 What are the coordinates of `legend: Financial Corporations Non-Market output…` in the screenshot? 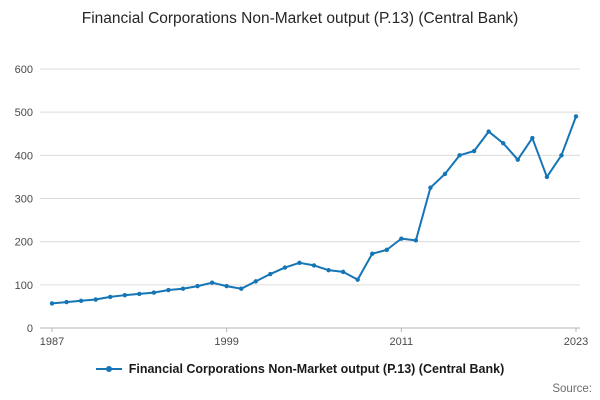 It's located at (300, 369).